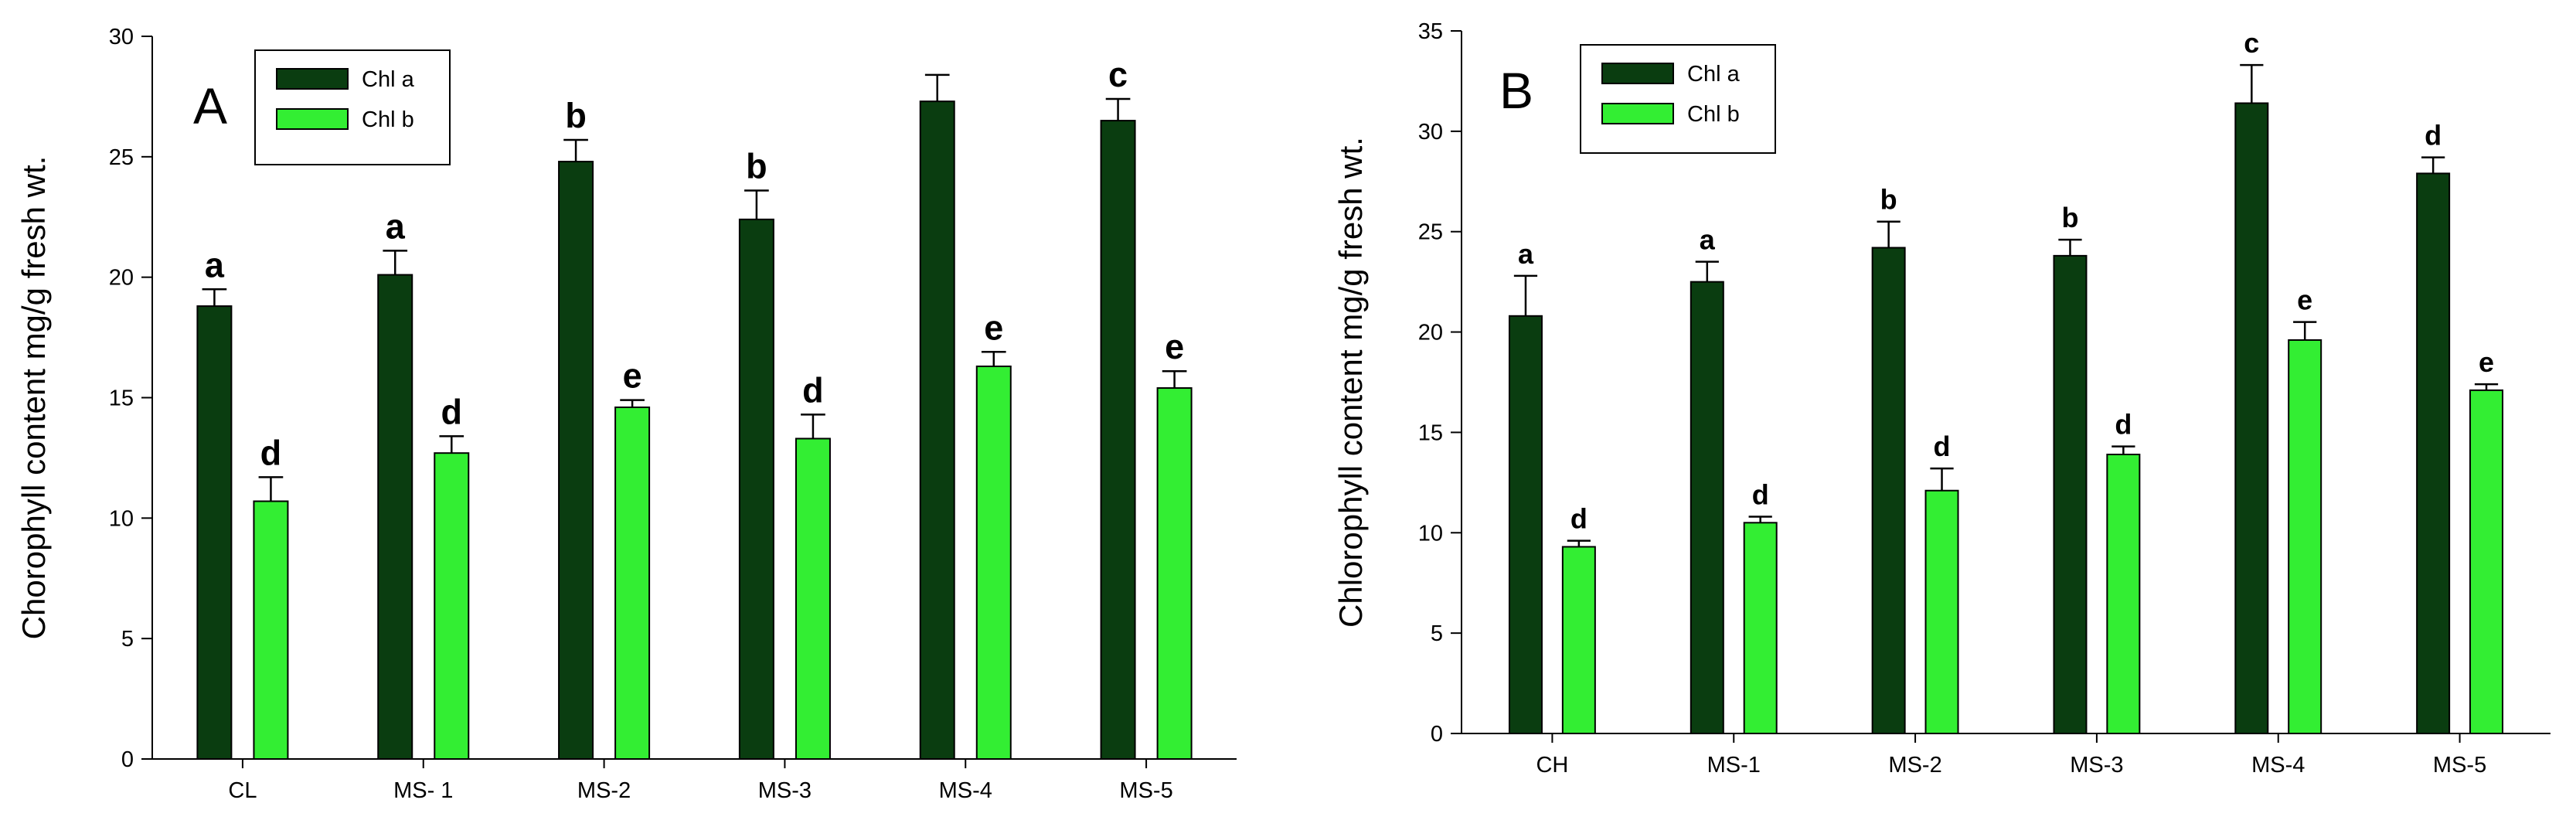  I want to click on x-tick-label: MS- 1, so click(423, 791).